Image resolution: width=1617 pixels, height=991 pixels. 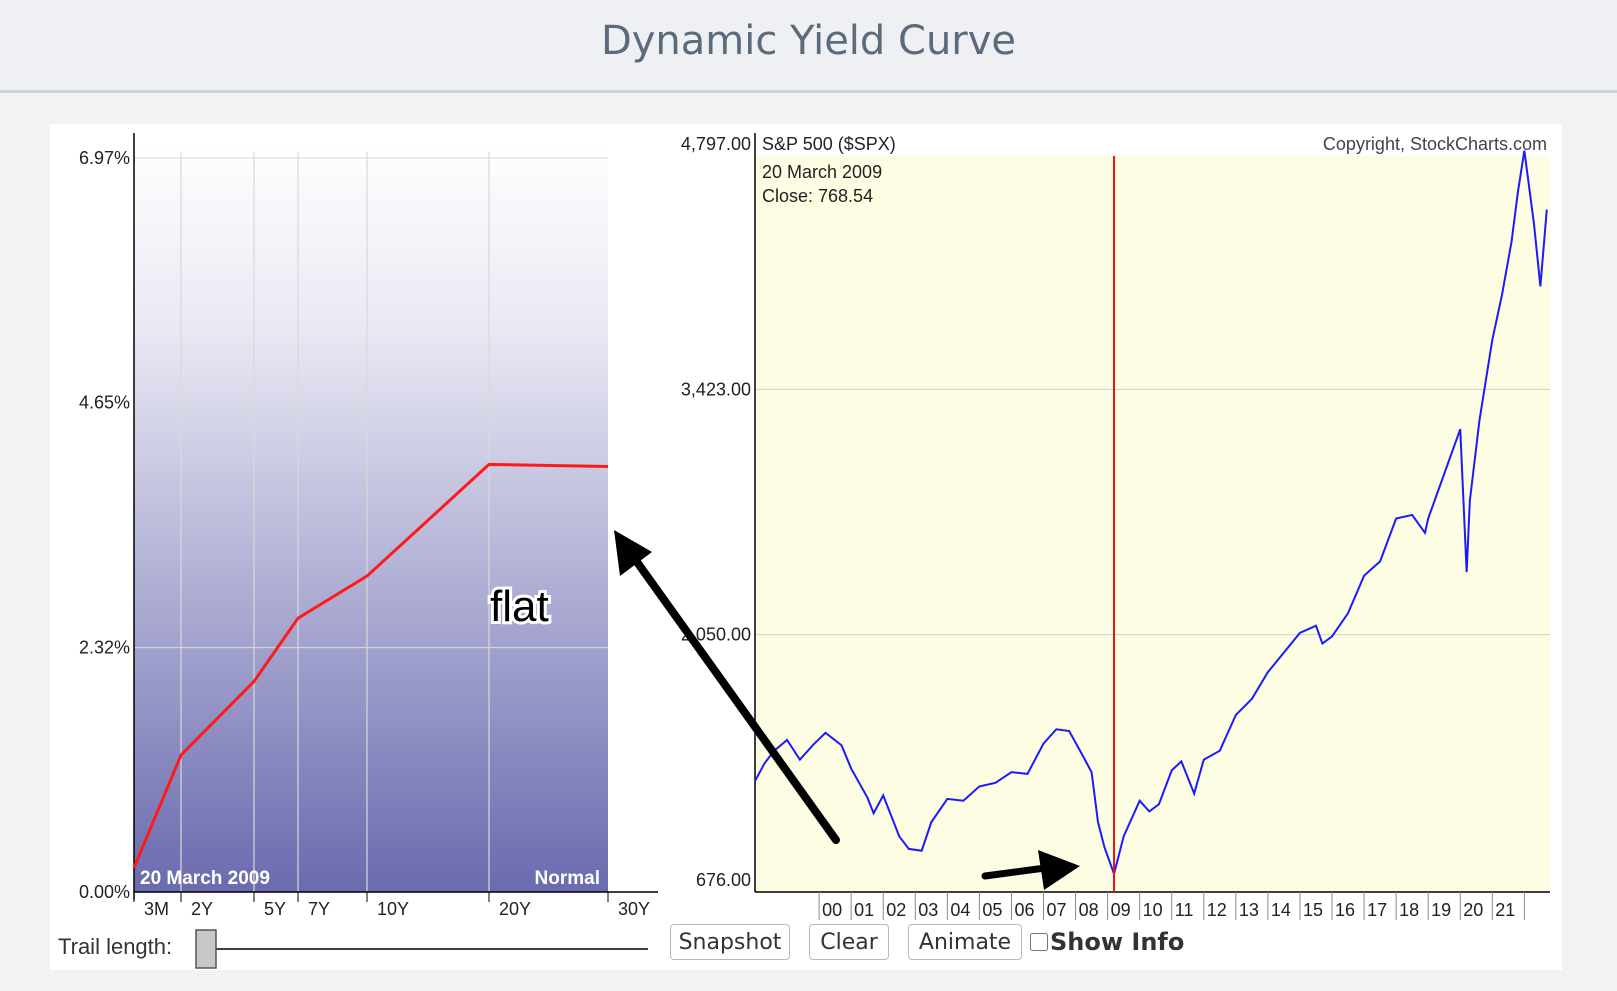 What do you see at coordinates (1121, 910) in the screenshot?
I see `spx-x-tick-label: 09` at bounding box center [1121, 910].